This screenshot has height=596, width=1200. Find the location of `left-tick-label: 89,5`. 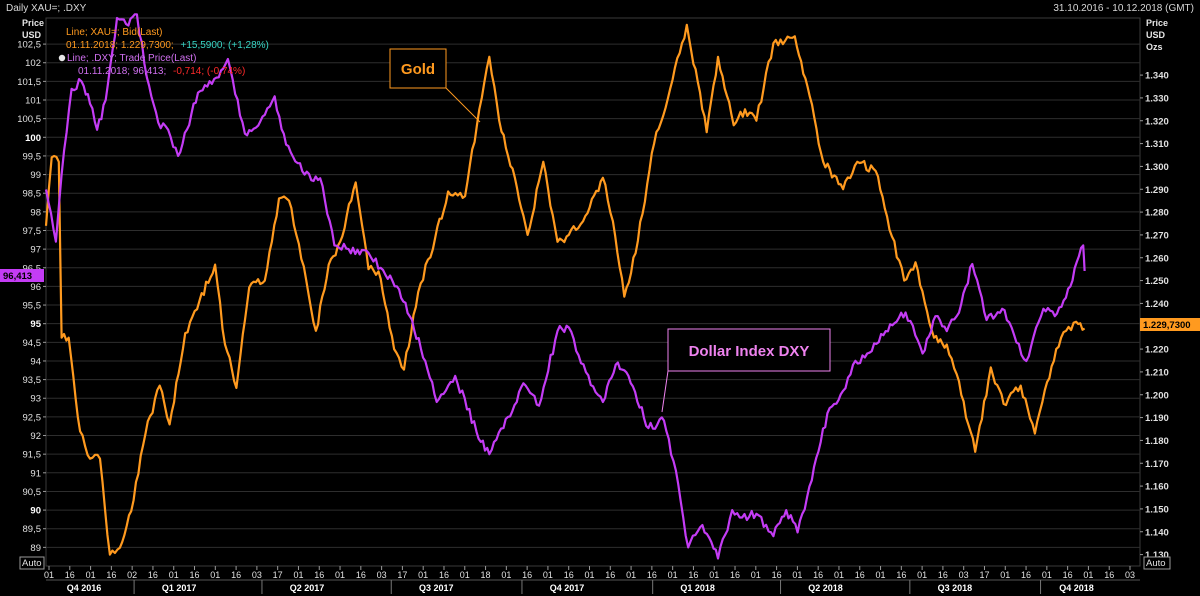

left-tick-label: 89,5 is located at coordinates (32, 529).